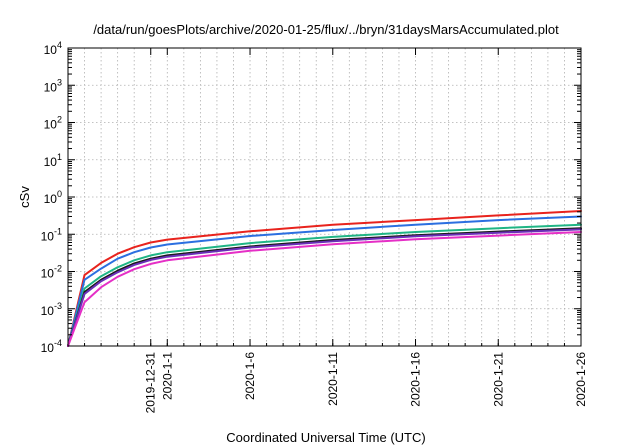  What do you see at coordinates (53, 123) in the screenshot?
I see `y-tick-label: 10²` at bounding box center [53, 123].